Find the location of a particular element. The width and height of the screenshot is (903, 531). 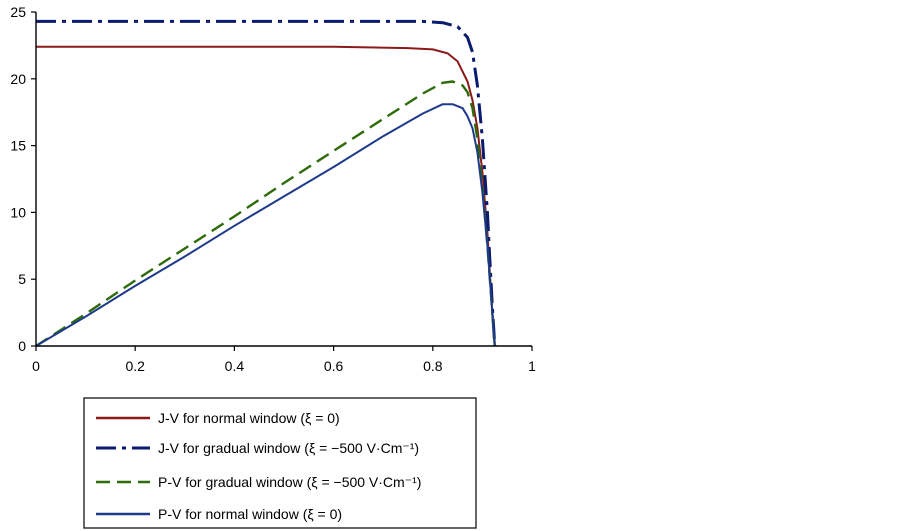

x-tick-label: 0.2 is located at coordinates (135, 366).